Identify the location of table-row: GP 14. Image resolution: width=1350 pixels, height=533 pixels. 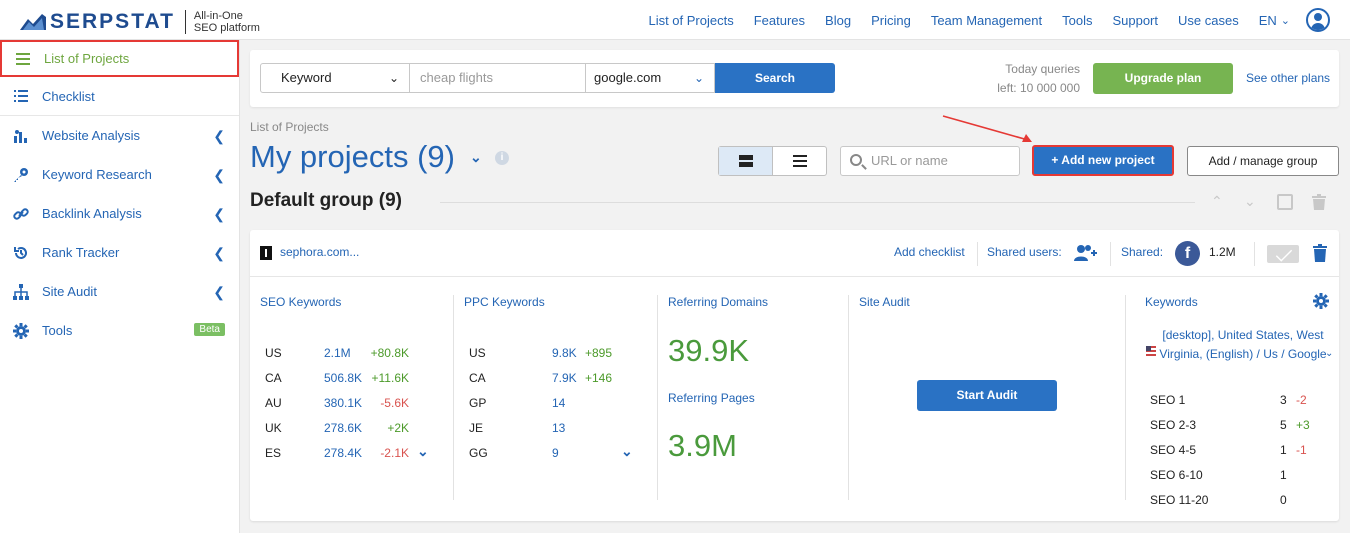
(554, 403).